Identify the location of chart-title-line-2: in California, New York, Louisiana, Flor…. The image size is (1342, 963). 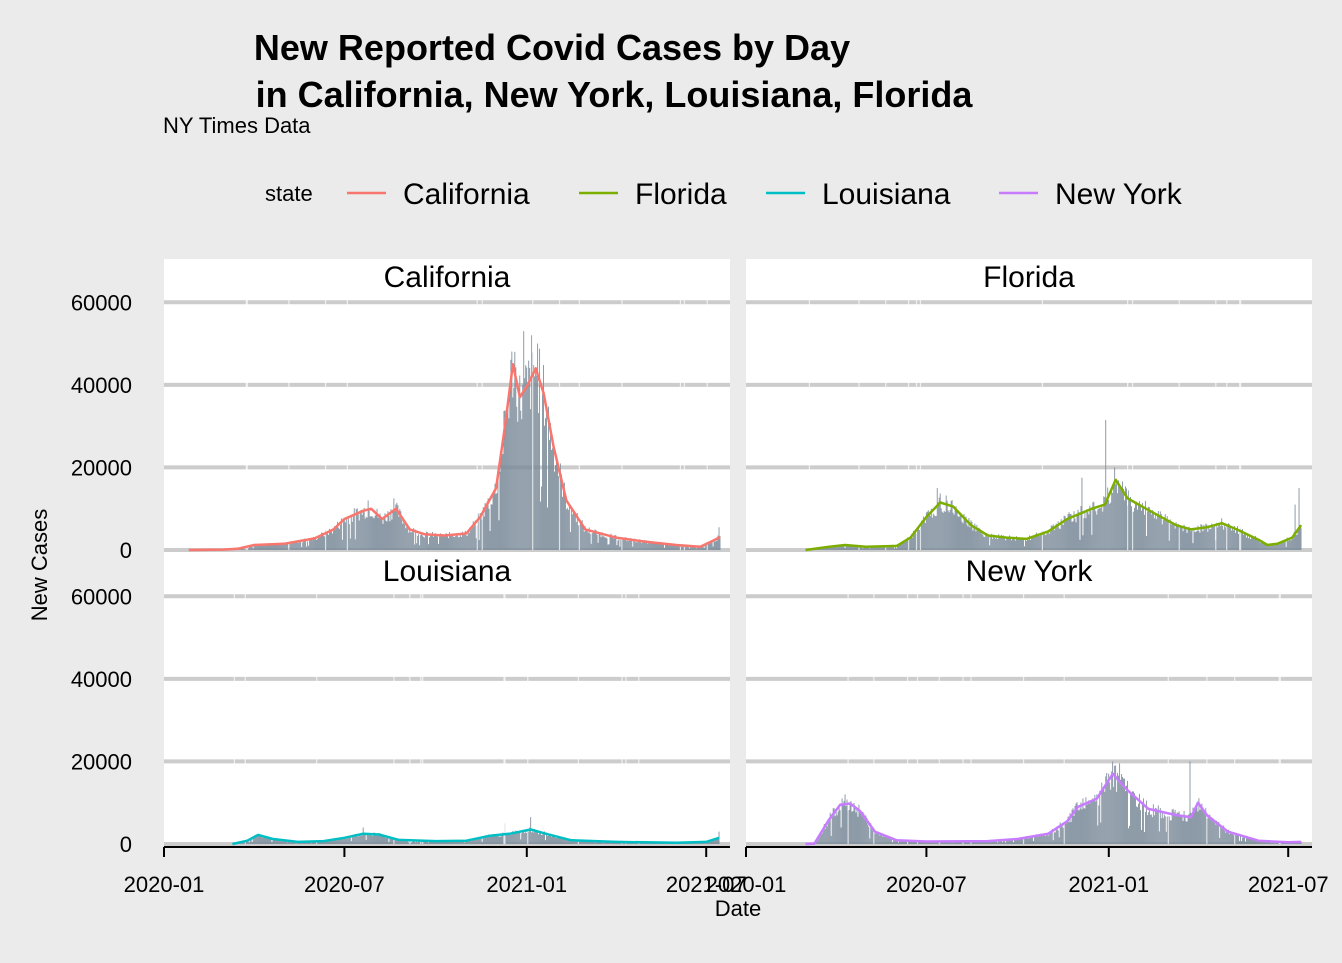
(615, 94).